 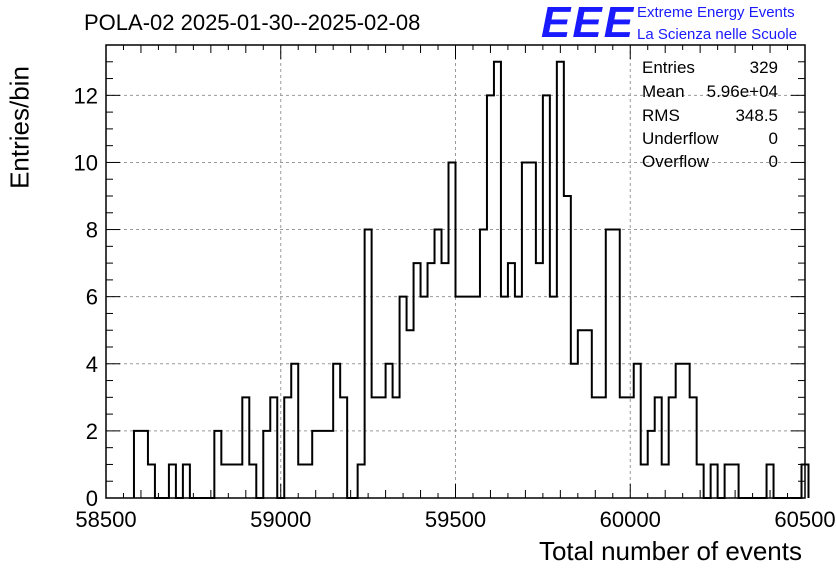 What do you see at coordinates (92, 498) in the screenshot?
I see `y-tick-label: 0` at bounding box center [92, 498].